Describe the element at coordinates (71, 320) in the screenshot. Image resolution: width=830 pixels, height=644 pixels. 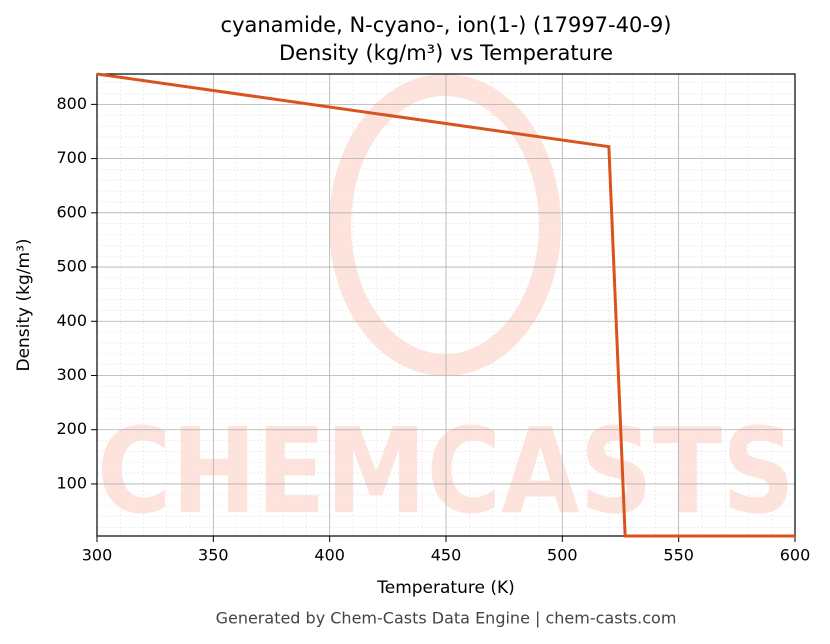
I see `y-tick-label: 400` at that location.